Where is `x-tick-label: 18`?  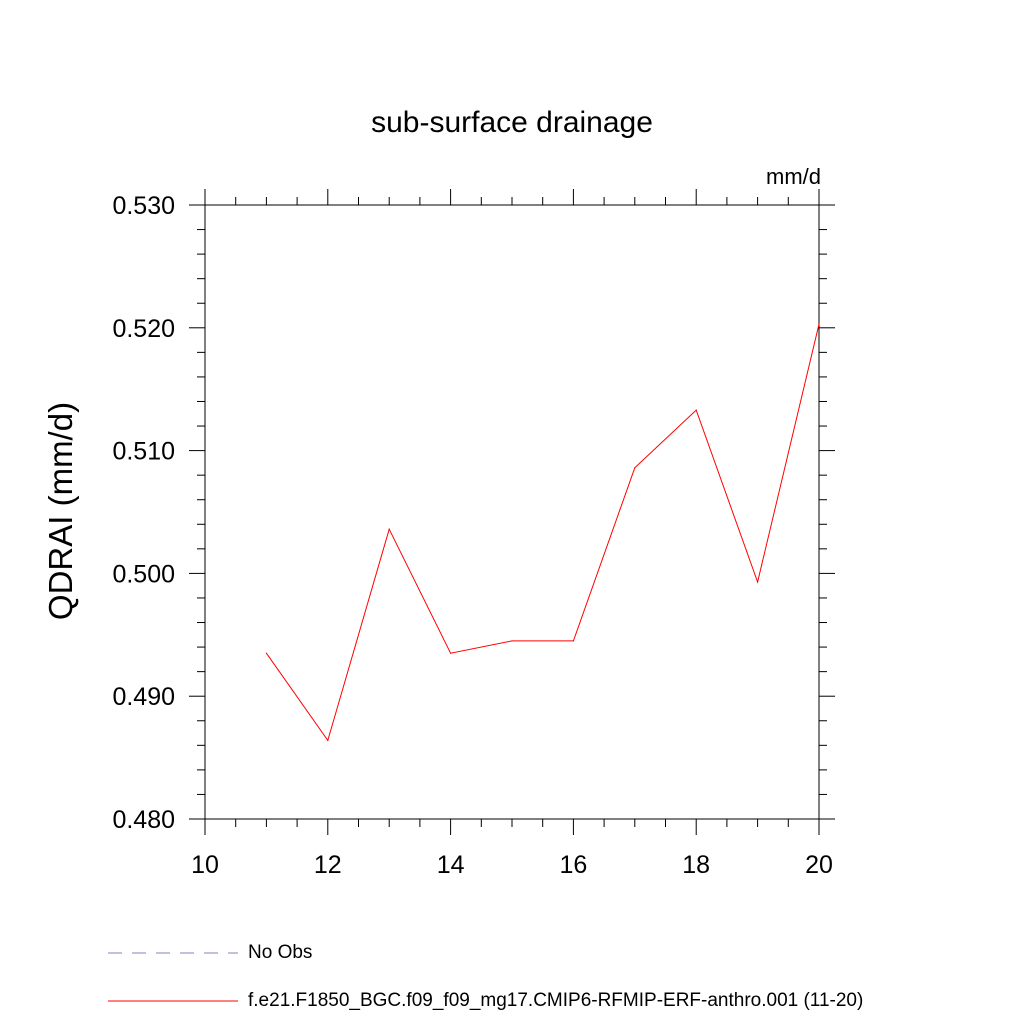 x-tick-label: 18 is located at coordinates (696, 865).